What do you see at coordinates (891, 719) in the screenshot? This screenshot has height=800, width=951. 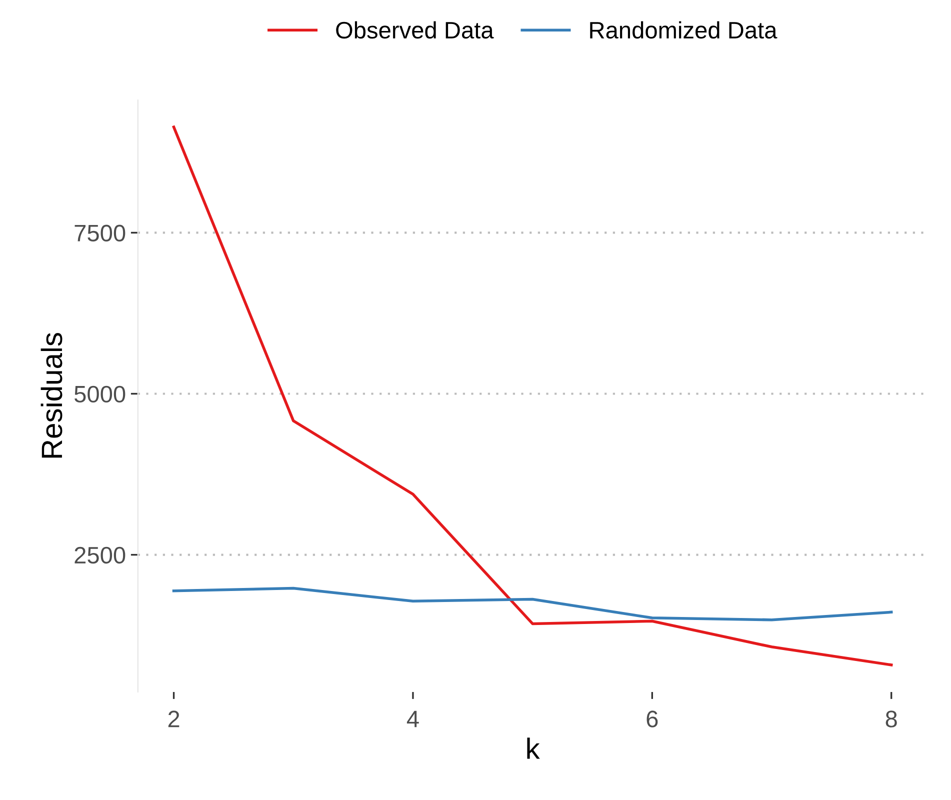 I see `x-tick-label: 8` at bounding box center [891, 719].